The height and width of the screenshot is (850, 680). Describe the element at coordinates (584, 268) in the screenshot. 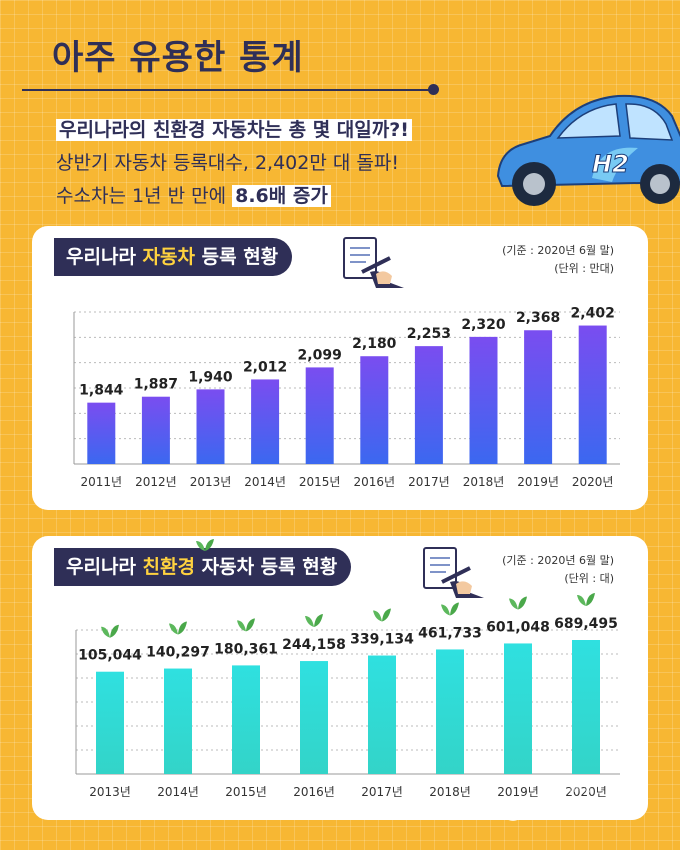

I see `panel1-unit-note: (단위 : 만대)` at that location.